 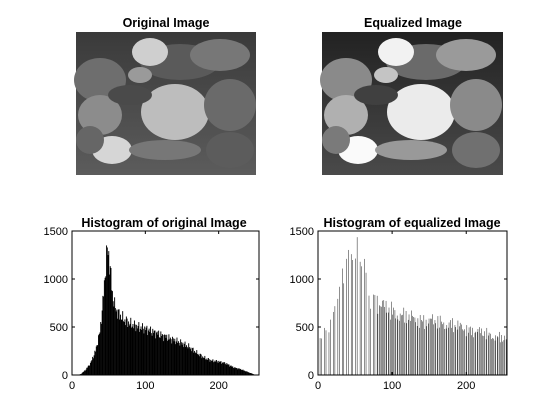 What do you see at coordinates (302, 280) in the screenshot?
I see `y-tick-label: 1000` at bounding box center [302, 280].